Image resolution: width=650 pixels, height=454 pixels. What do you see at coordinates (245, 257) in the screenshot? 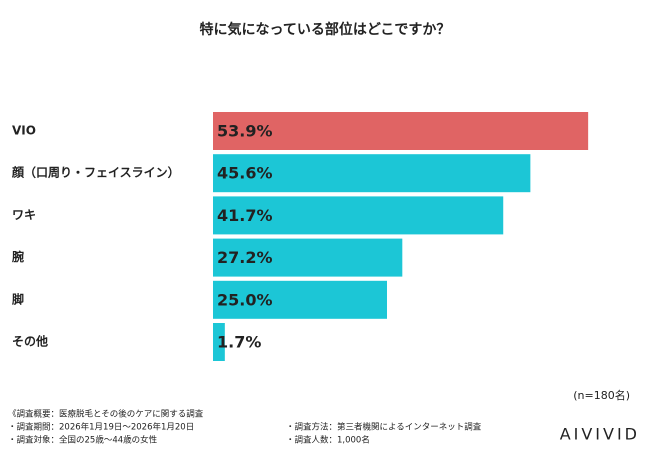
I see `value-label: 27.2%` at bounding box center [245, 257].